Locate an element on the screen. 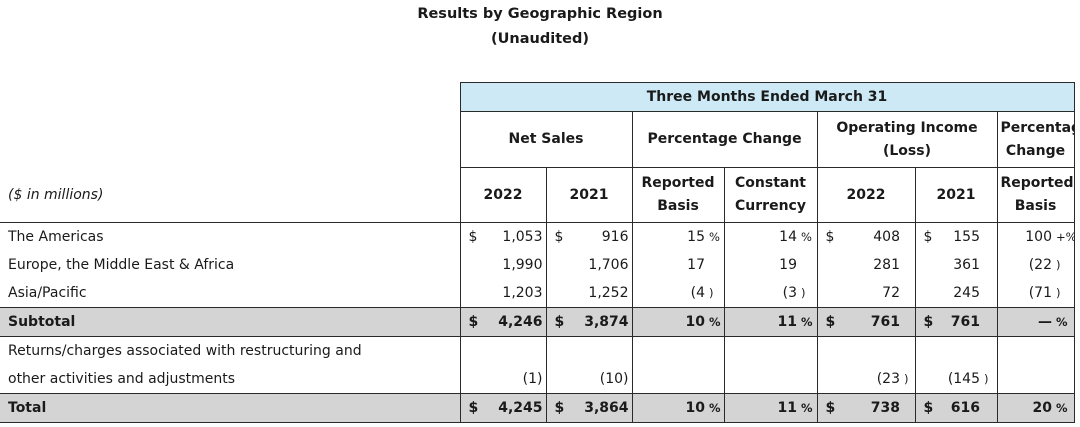 The height and width of the screenshot is (427, 1080). constant-currency-change: (3 is located at coordinates (761, 293).